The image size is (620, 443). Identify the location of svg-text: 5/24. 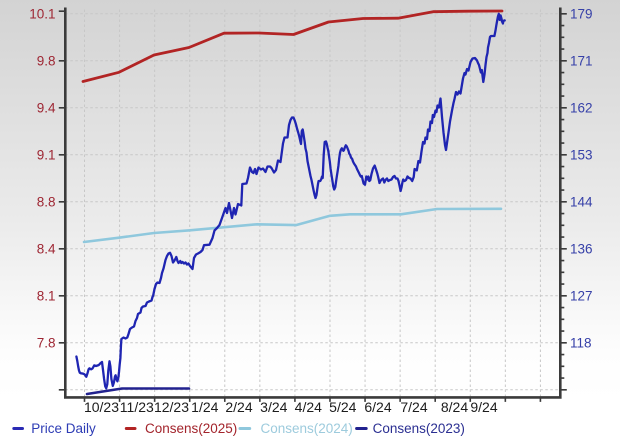
(342, 407).